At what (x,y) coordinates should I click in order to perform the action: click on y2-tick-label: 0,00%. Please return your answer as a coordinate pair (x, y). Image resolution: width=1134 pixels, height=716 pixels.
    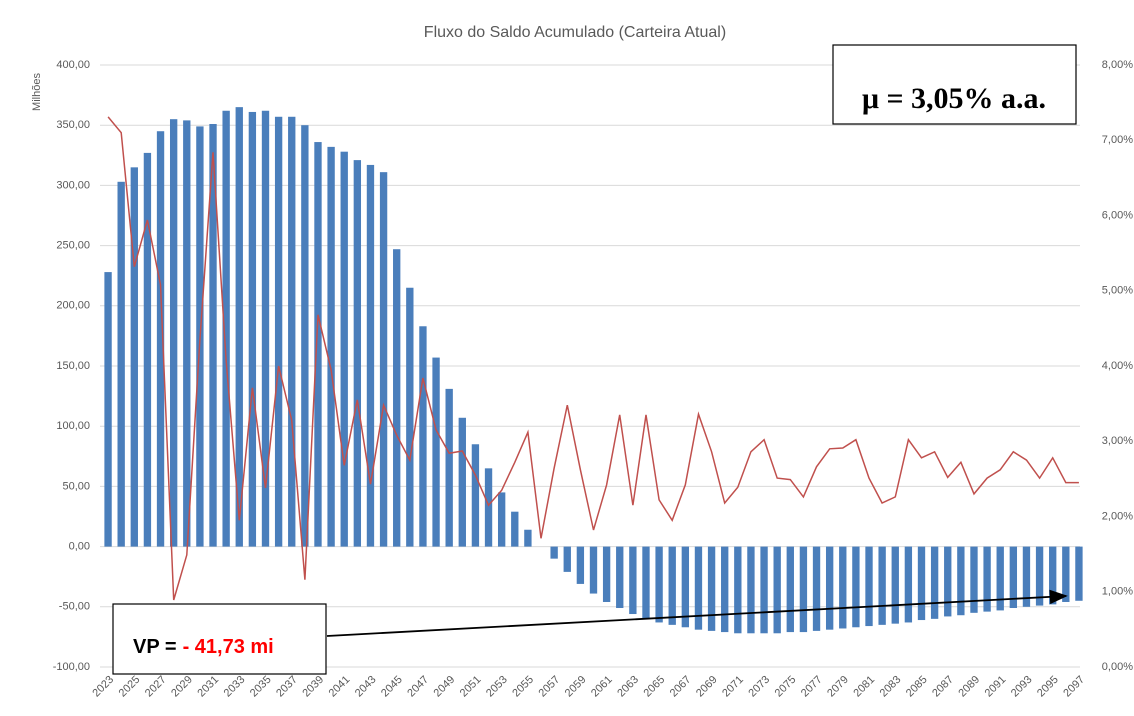
    Looking at the image, I should click on (1117, 667).